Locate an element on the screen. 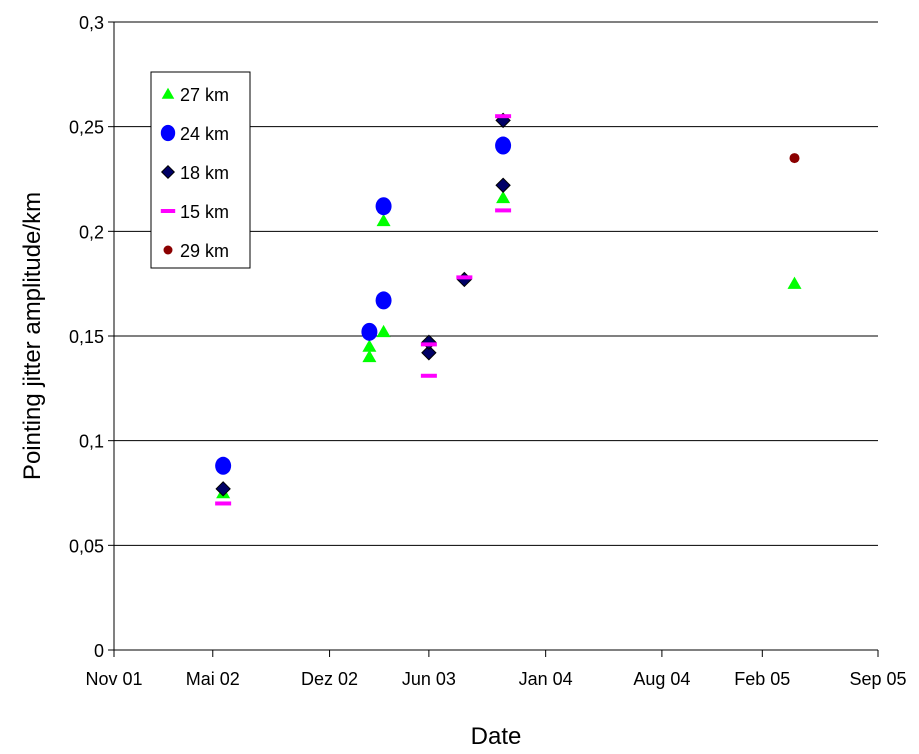  legend-entry: 27 km is located at coordinates (195, 95).